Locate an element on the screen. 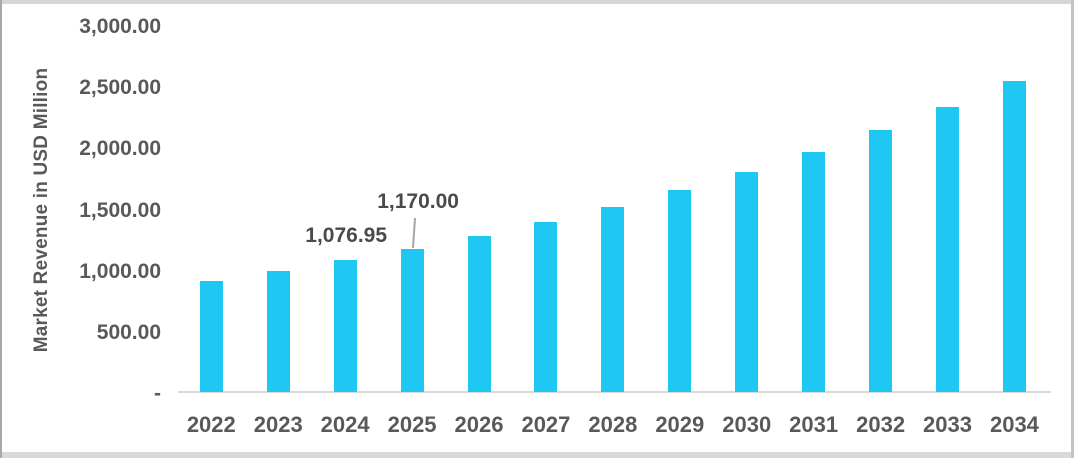 The image size is (1074, 458). bar-2031 is located at coordinates (814, 272).